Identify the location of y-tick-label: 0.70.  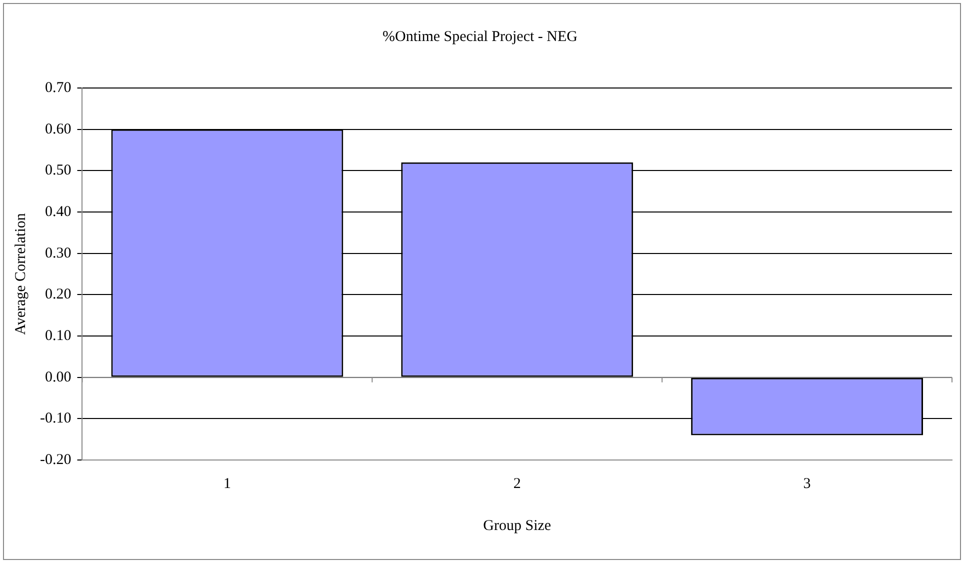
(58, 88).